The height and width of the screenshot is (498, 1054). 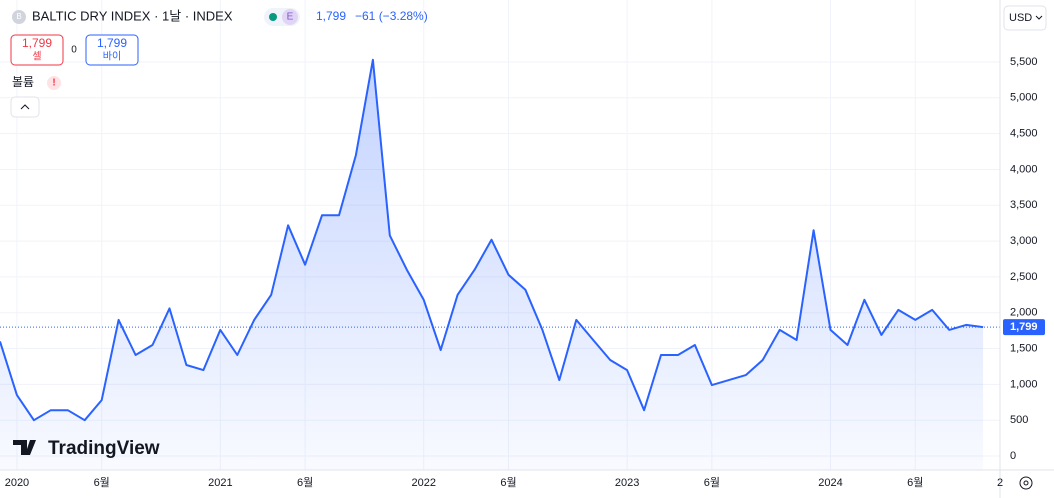 What do you see at coordinates (132, 15) in the screenshot?
I see `title: BALTIC DRY INDEX · 1날 · INDEX` at bounding box center [132, 15].